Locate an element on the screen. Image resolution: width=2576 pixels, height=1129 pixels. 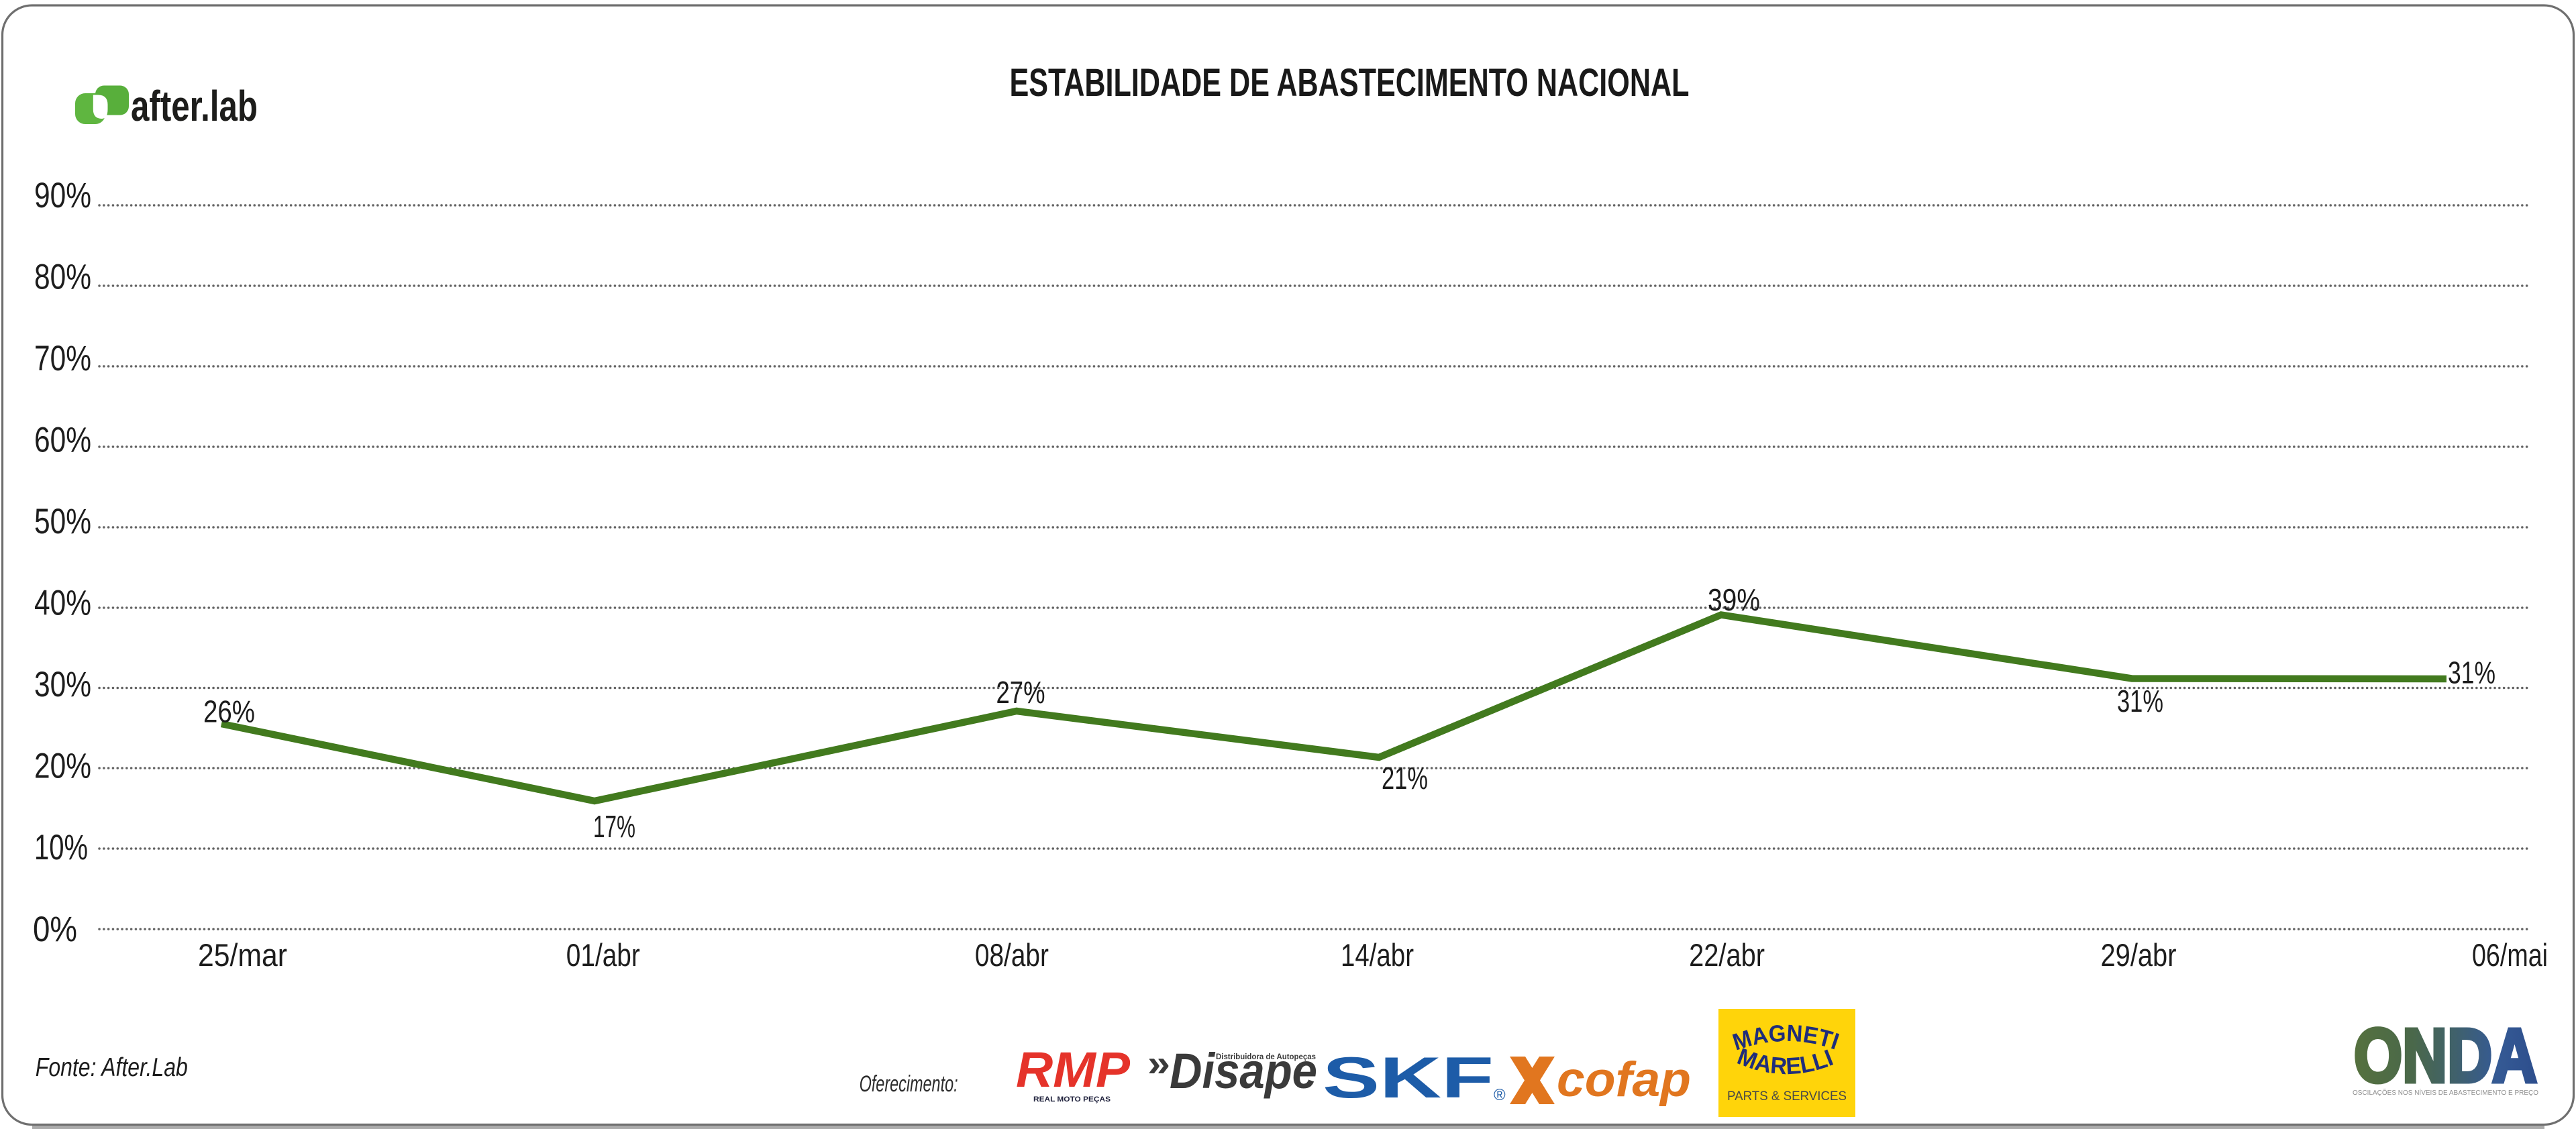
svg-text: after.lab is located at coordinates (194, 106).